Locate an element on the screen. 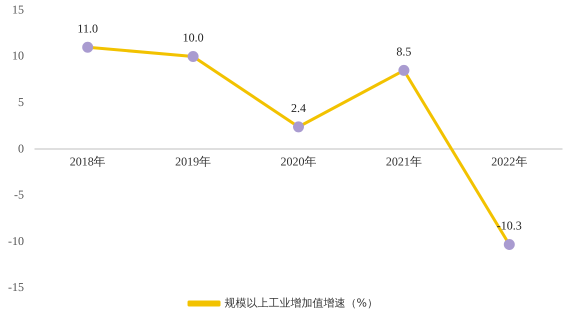 The height and width of the screenshot is (324, 582). x-tick-label: 2020年 is located at coordinates (298, 161).